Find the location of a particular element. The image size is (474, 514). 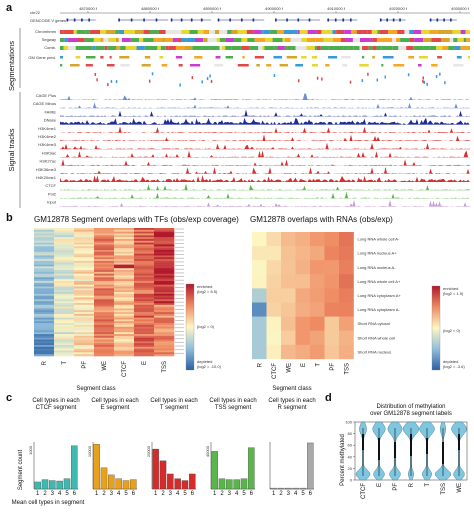

coord-label: 4870000 f is located at coordinates (88, 8).